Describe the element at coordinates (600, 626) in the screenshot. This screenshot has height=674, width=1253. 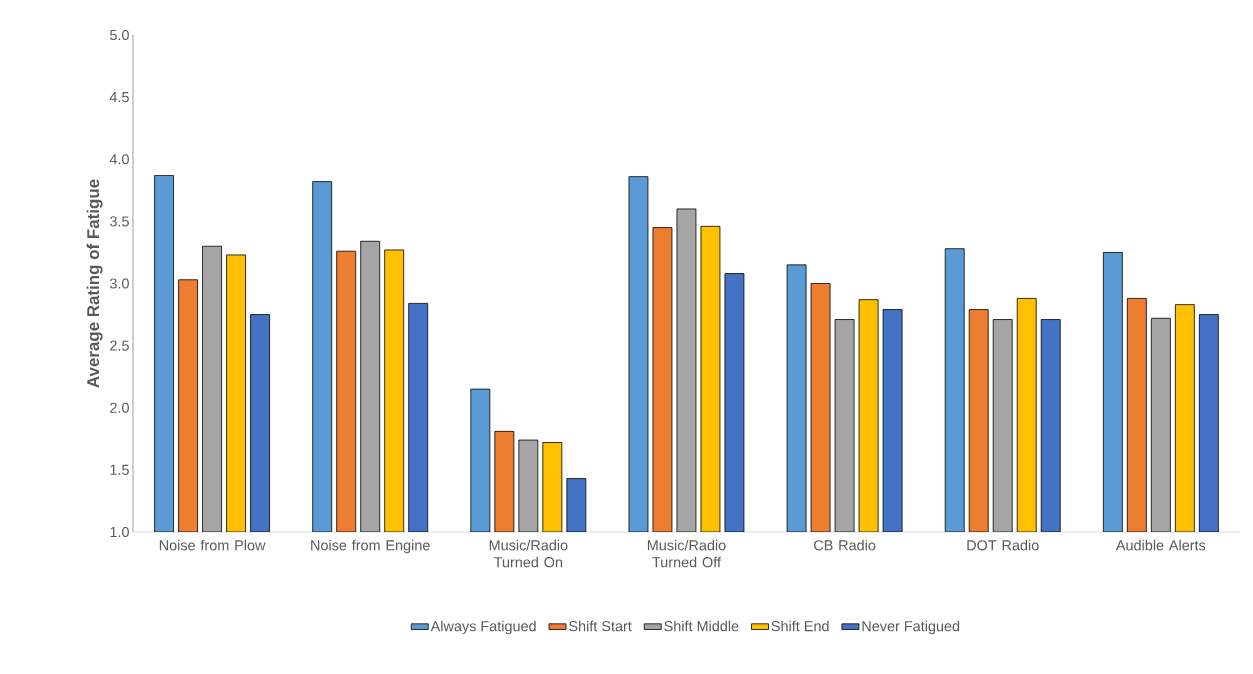
I see `legend-label: Shift Start` at that location.